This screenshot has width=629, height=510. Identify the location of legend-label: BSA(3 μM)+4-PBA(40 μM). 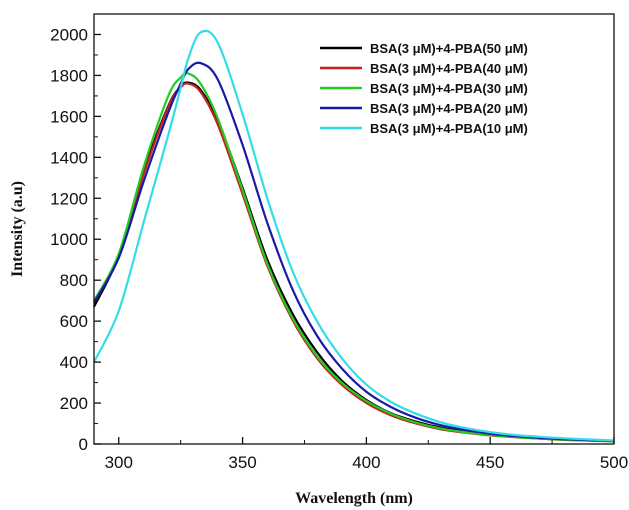
(449, 68).